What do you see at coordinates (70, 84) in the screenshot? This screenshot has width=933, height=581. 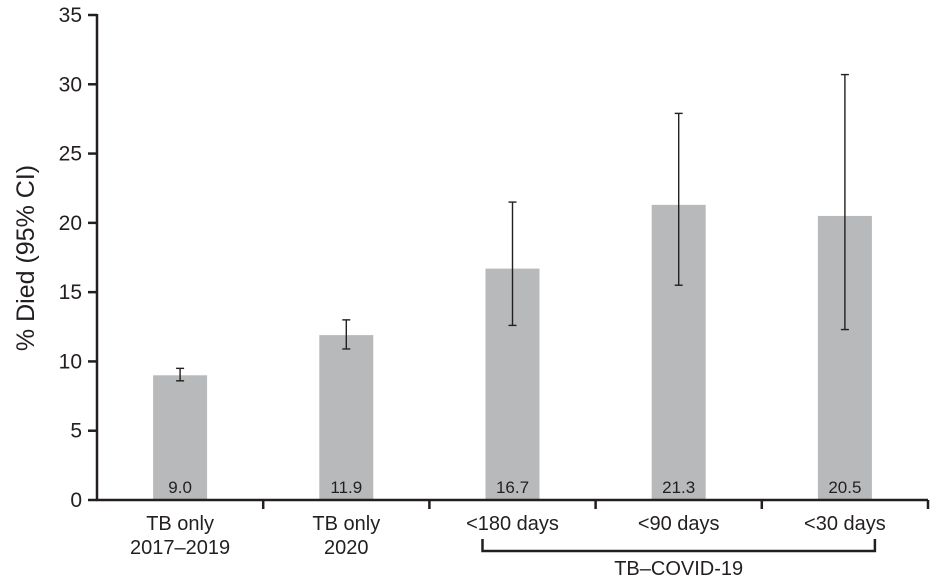 I see `y-tick-label: 30` at bounding box center [70, 84].